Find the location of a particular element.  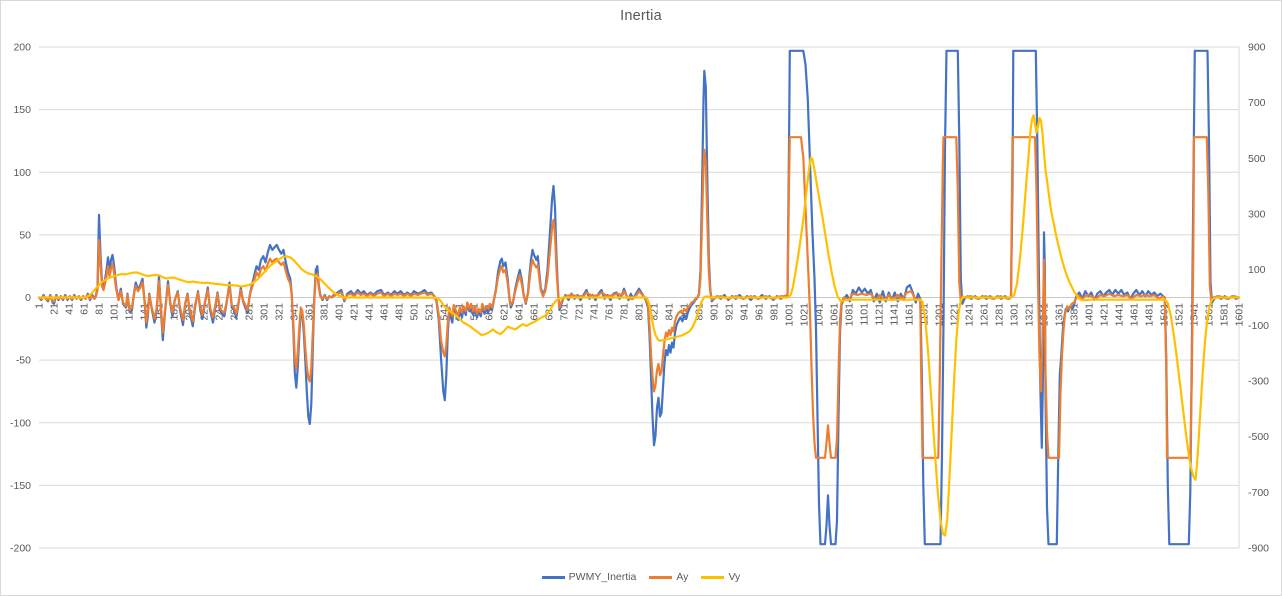

x-axis-tick-label: 1061 is located at coordinates (835, 315).